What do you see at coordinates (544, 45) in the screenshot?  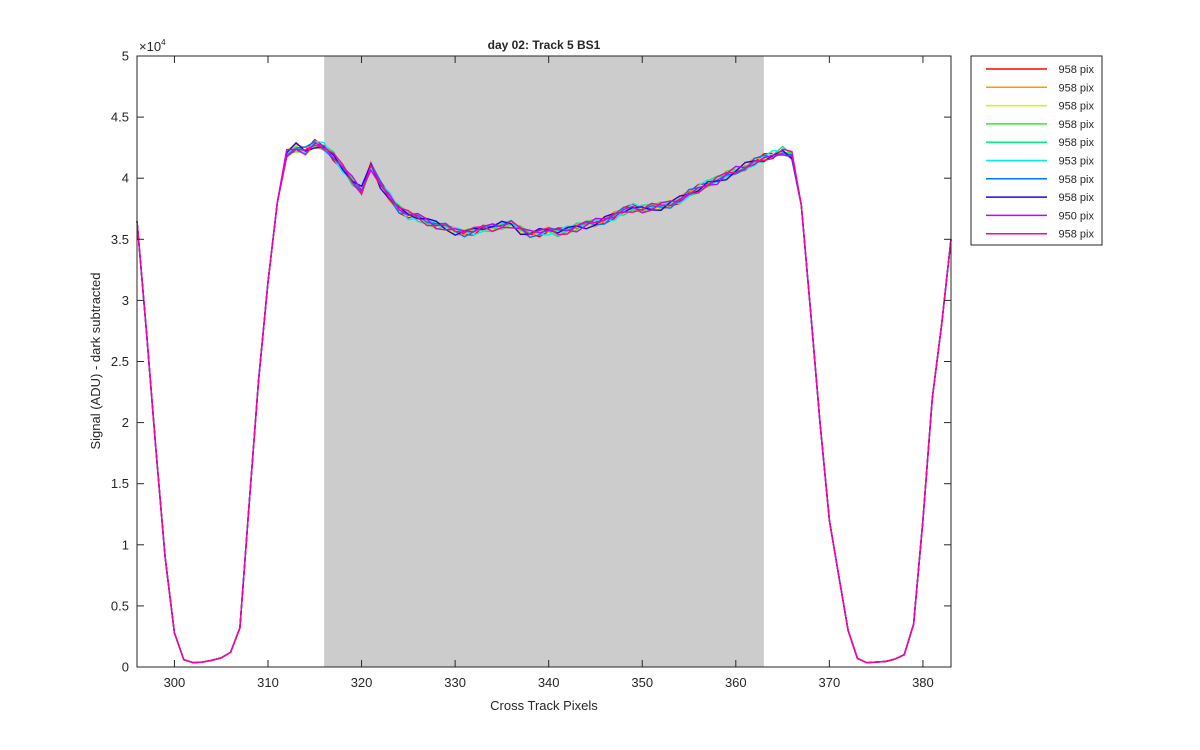 I see `chart-title: day 02: Track 5 BS1` at bounding box center [544, 45].